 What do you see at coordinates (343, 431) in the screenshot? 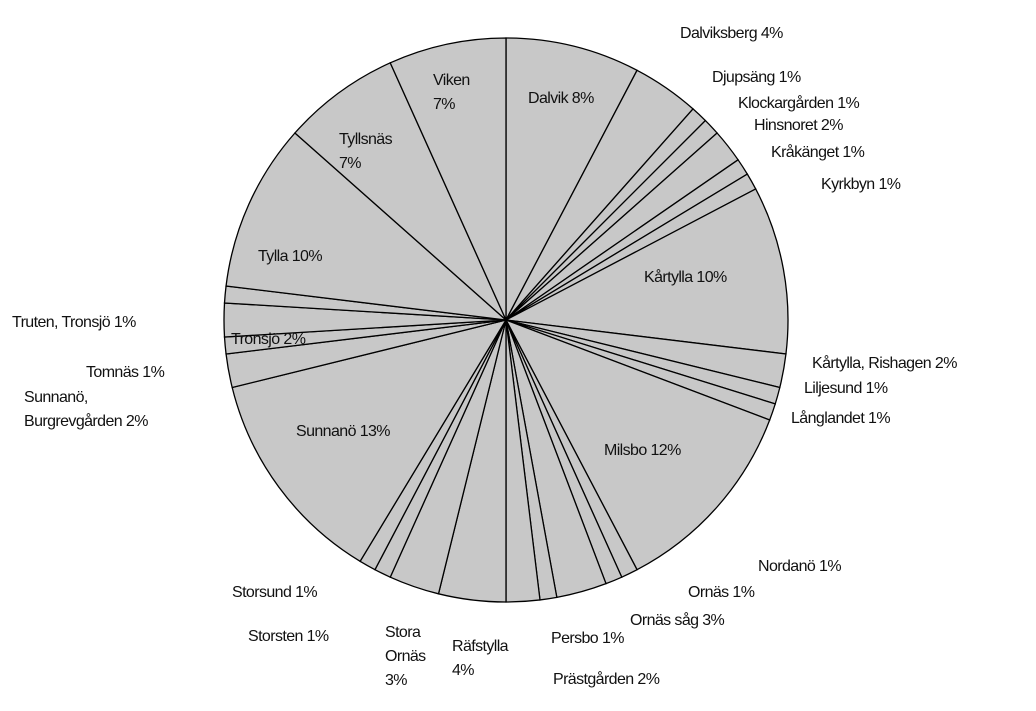
I see `slice-label: Sunnanö 13%` at bounding box center [343, 431].